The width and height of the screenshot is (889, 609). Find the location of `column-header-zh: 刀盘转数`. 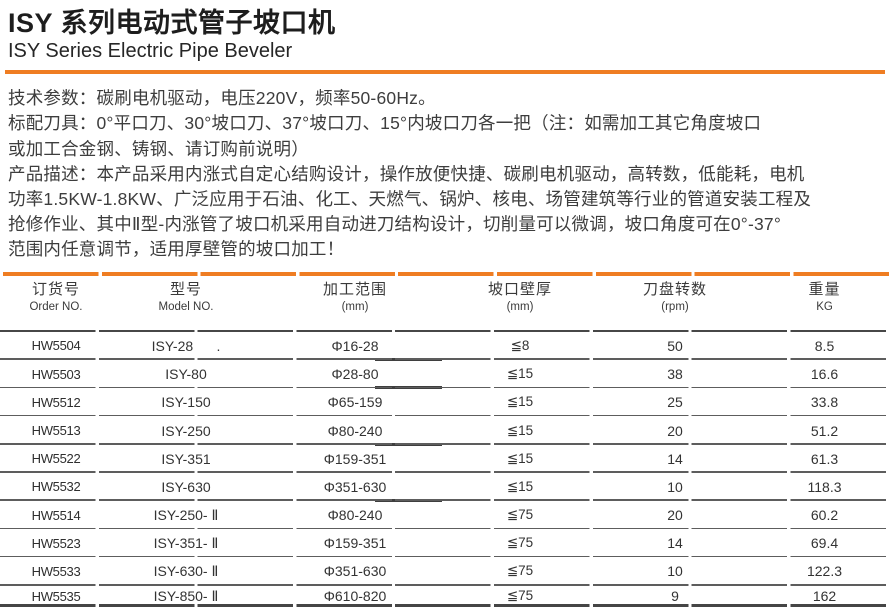

column-header-zh: 刀盘转数 is located at coordinates (674, 289).